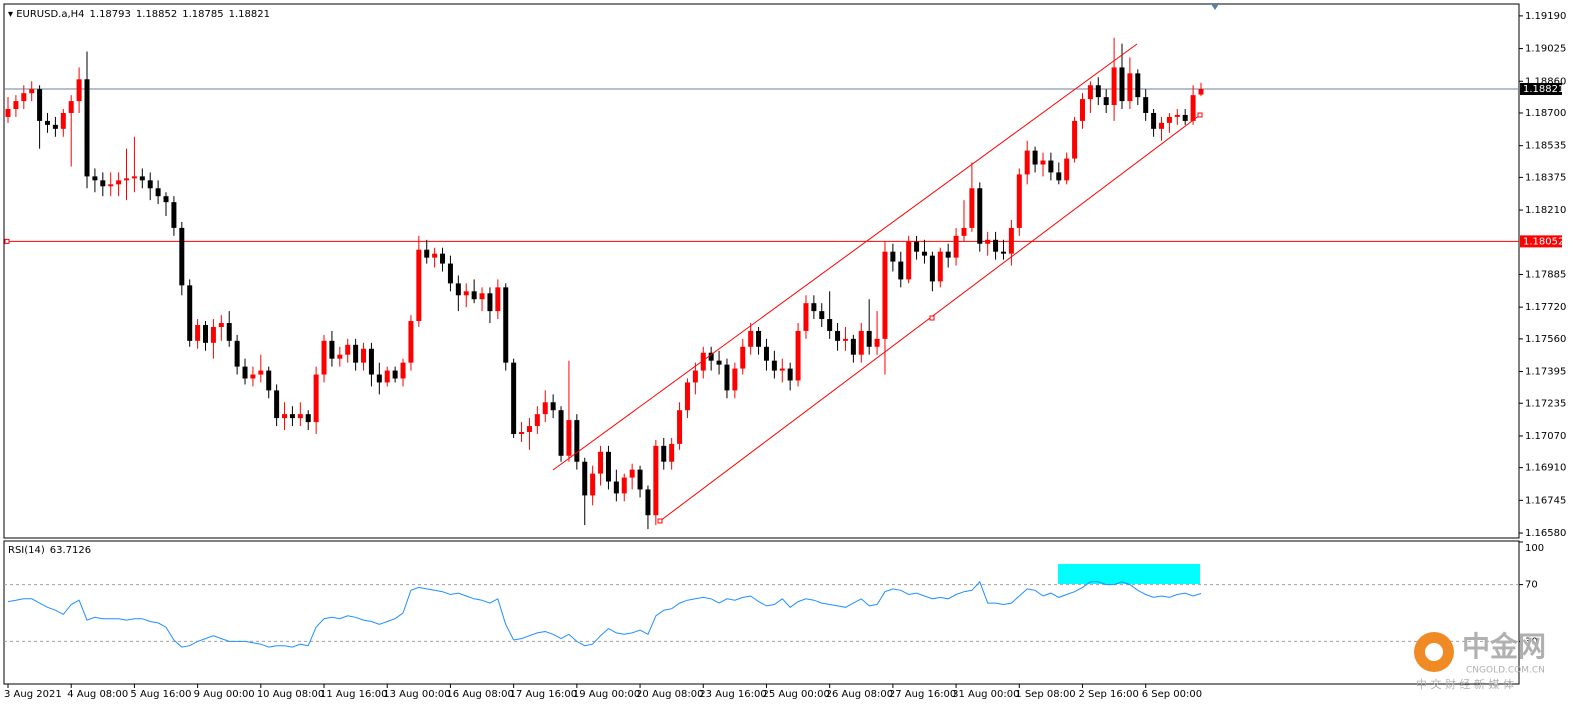  What do you see at coordinates (1045, 694) in the screenshot?
I see `x-tick-label: 1 Sep 08:00` at bounding box center [1045, 694].